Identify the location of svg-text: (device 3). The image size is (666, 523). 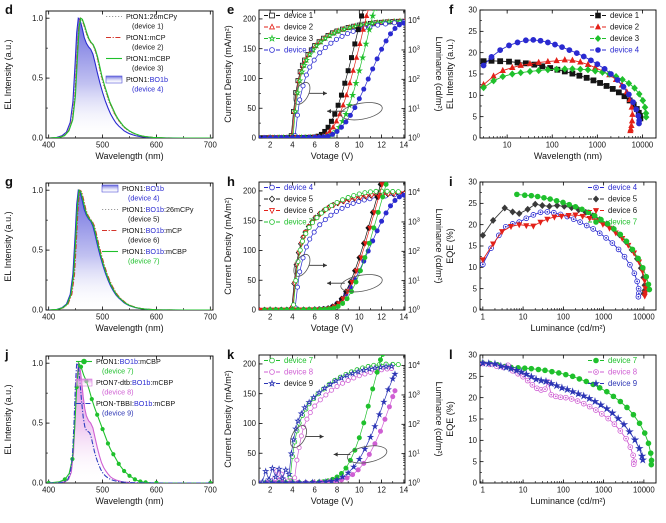
(148, 68).